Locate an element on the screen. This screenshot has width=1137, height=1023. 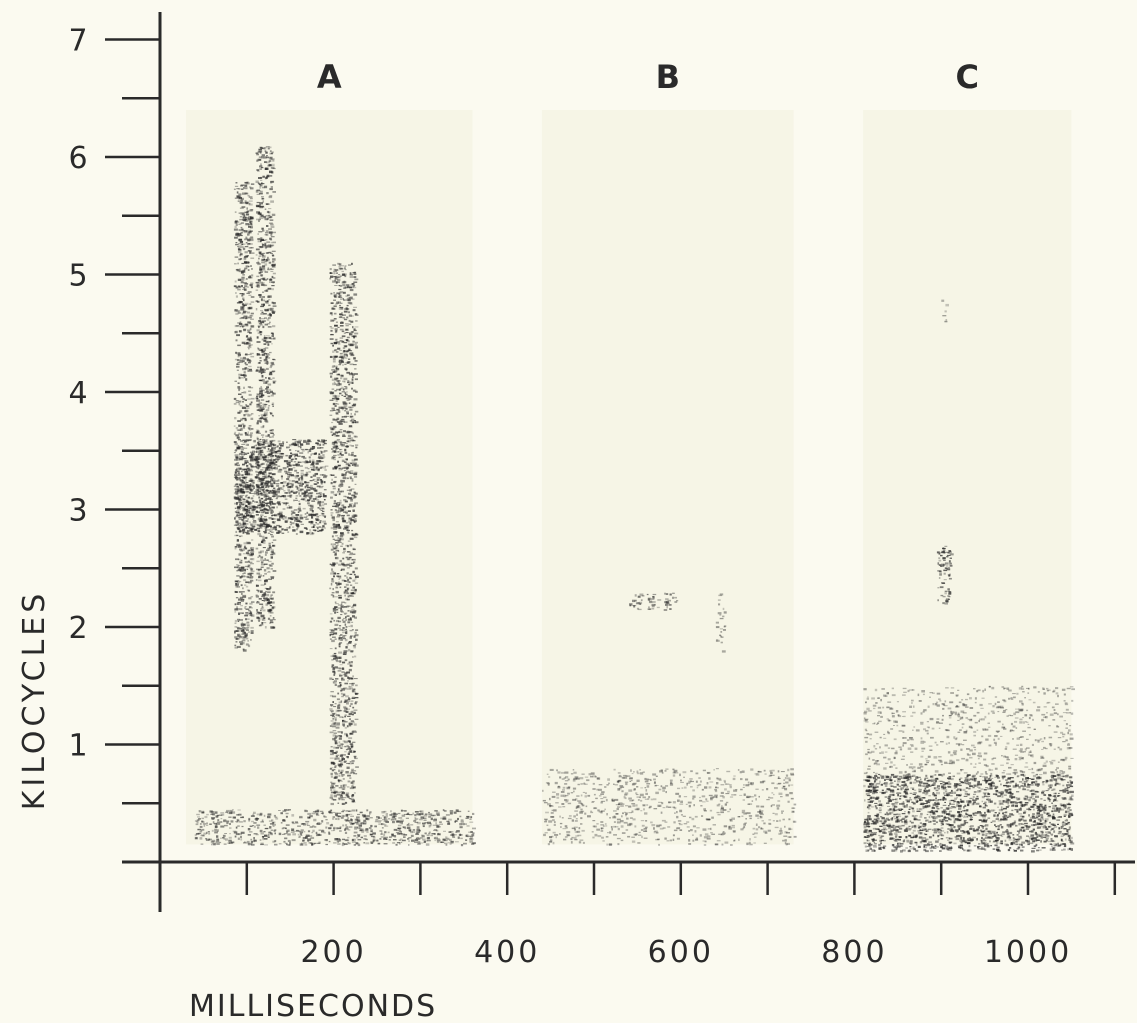
y-axis-ticks: 1 2 3 4 5 6 7 is located at coordinates (114, 414).